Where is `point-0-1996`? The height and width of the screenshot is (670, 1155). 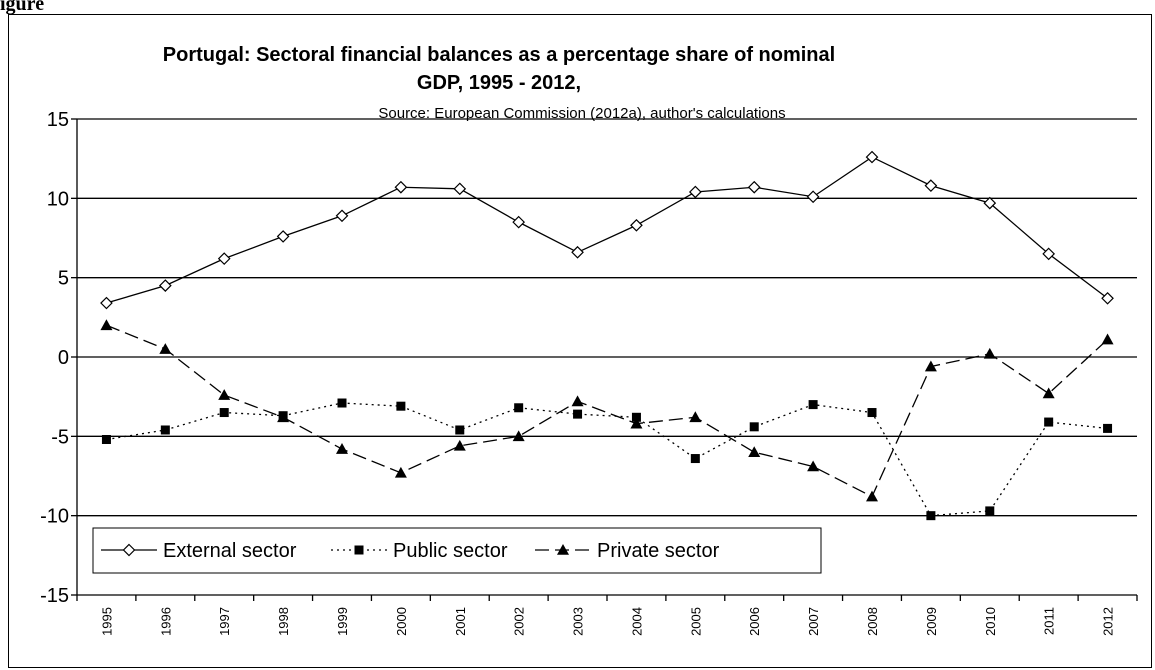 point-0-1996 is located at coordinates (165, 285).